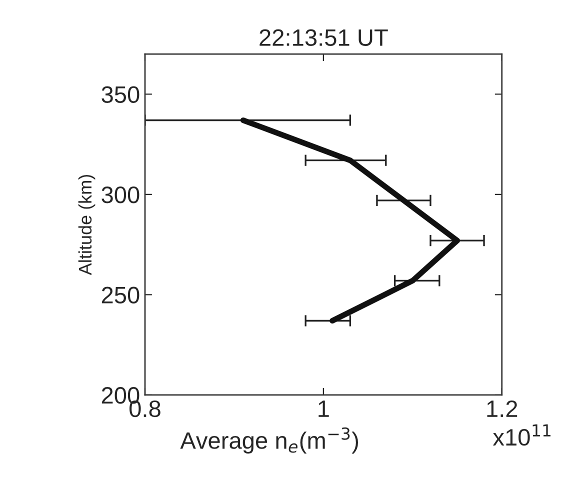 The image size is (562, 487). I want to click on y-tick-label: 350, so click(121, 94).